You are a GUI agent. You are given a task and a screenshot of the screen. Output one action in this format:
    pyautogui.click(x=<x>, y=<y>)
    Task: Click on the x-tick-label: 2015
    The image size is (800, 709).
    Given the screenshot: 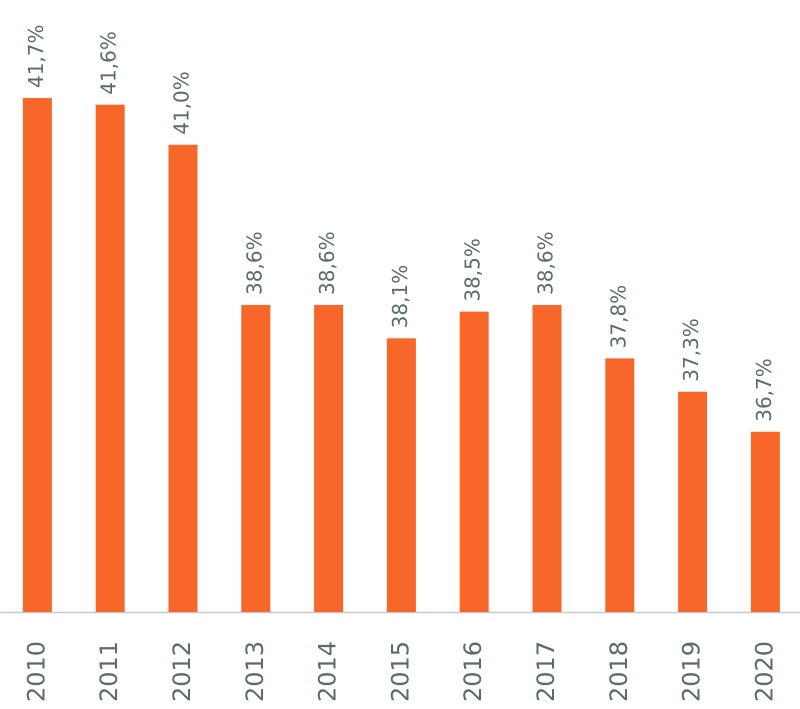 What is the action you would take?
    pyautogui.click(x=400, y=671)
    